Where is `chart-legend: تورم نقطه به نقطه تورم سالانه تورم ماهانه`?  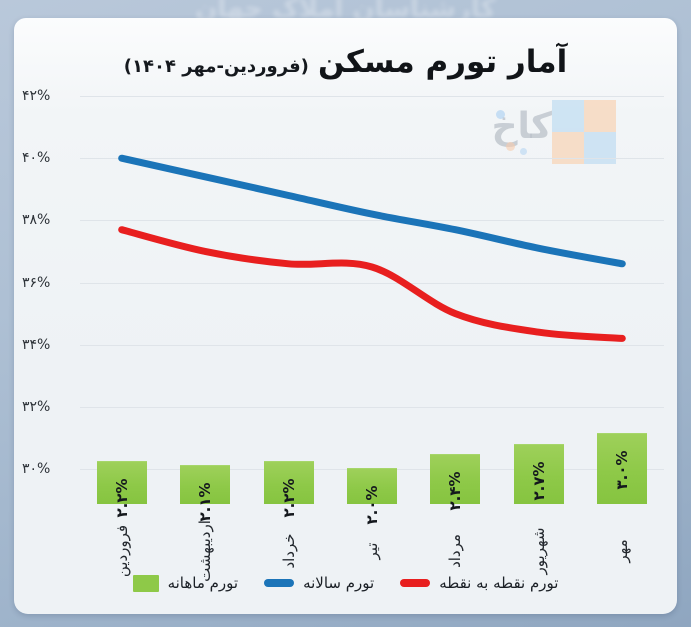 chart-legend: تورم نقطه به نقطه تورم سالانه تورم ماهانه is located at coordinates (345, 583).